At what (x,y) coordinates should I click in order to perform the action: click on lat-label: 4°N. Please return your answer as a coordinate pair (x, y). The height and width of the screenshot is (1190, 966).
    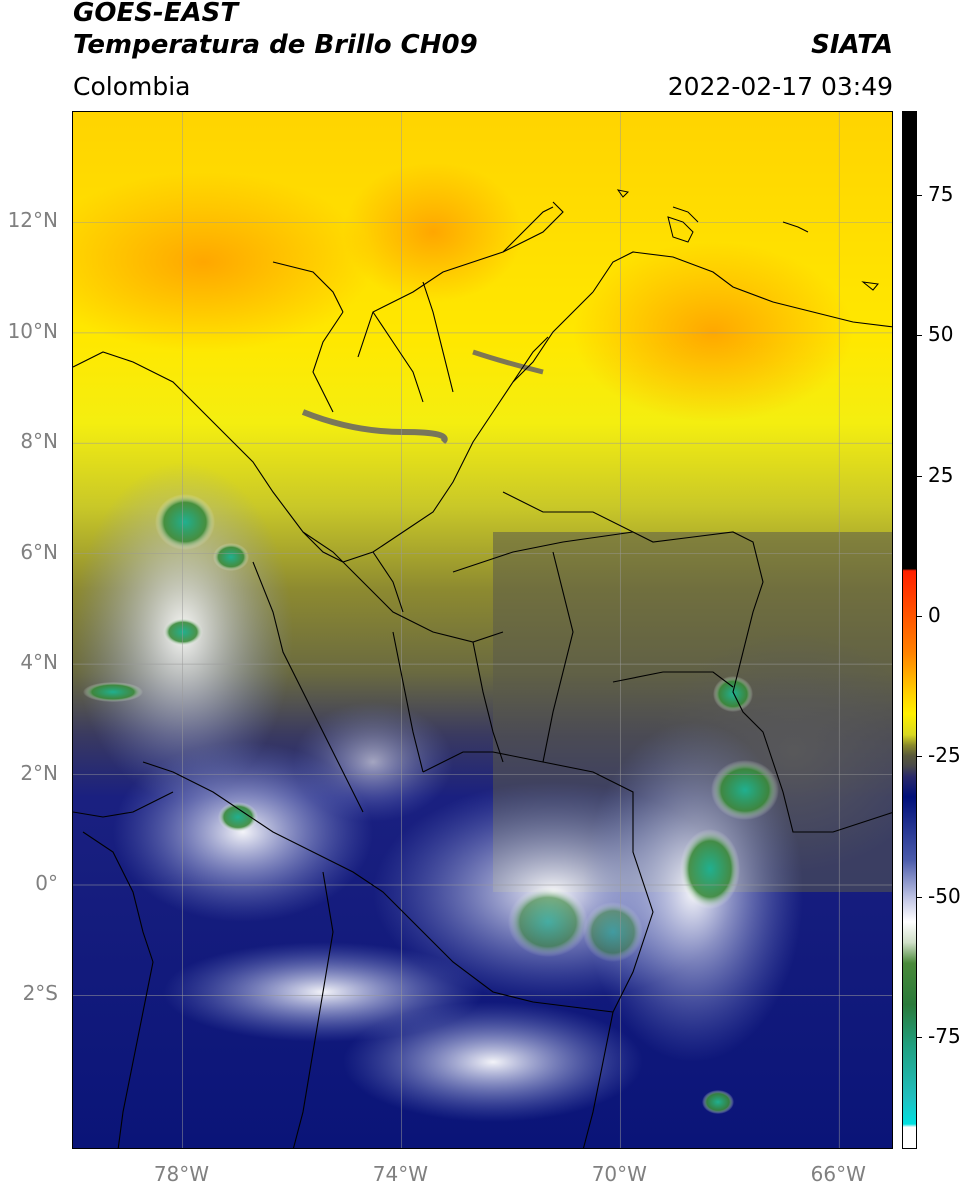
    Looking at the image, I should click on (39, 662).